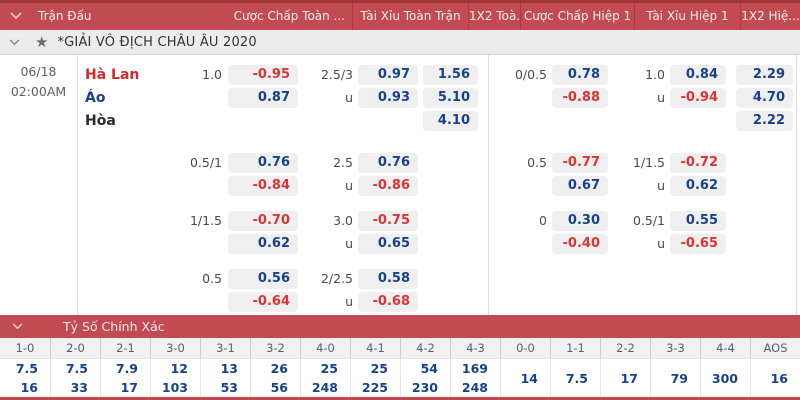 This screenshot has width=800, height=400. What do you see at coordinates (263, 221) in the screenshot?
I see `odds-handicap-ft: -0.70` at bounding box center [263, 221].